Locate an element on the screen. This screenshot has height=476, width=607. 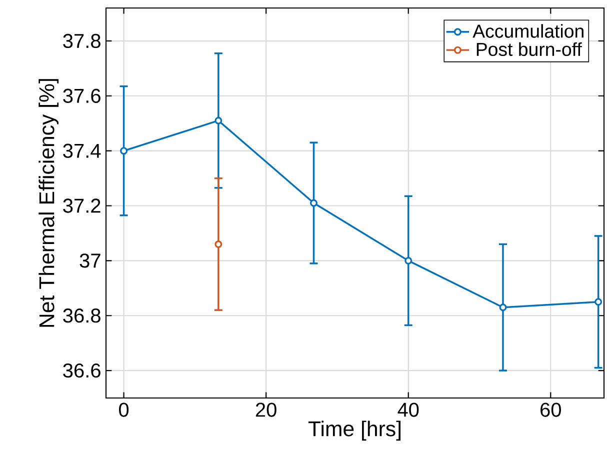
y-tick-label: 36.6 is located at coordinates (81, 370).